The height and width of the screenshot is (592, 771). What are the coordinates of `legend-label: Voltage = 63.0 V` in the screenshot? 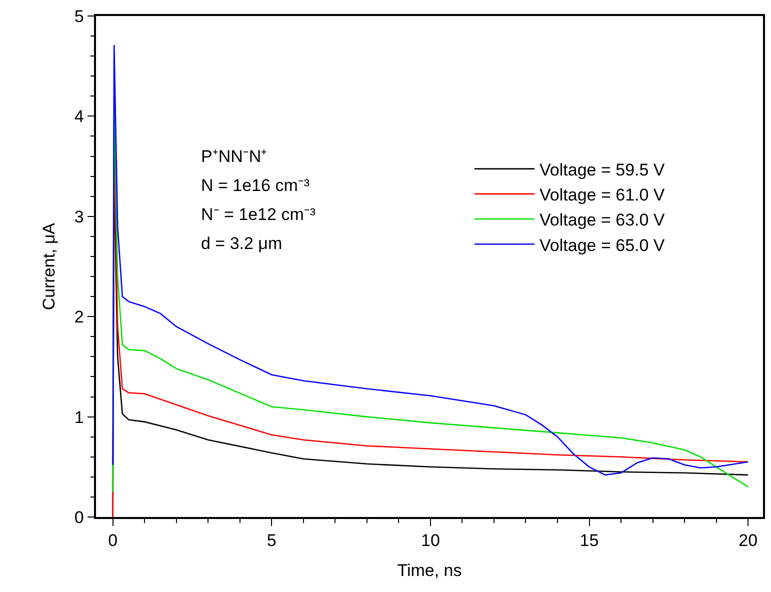 It's located at (603, 220).